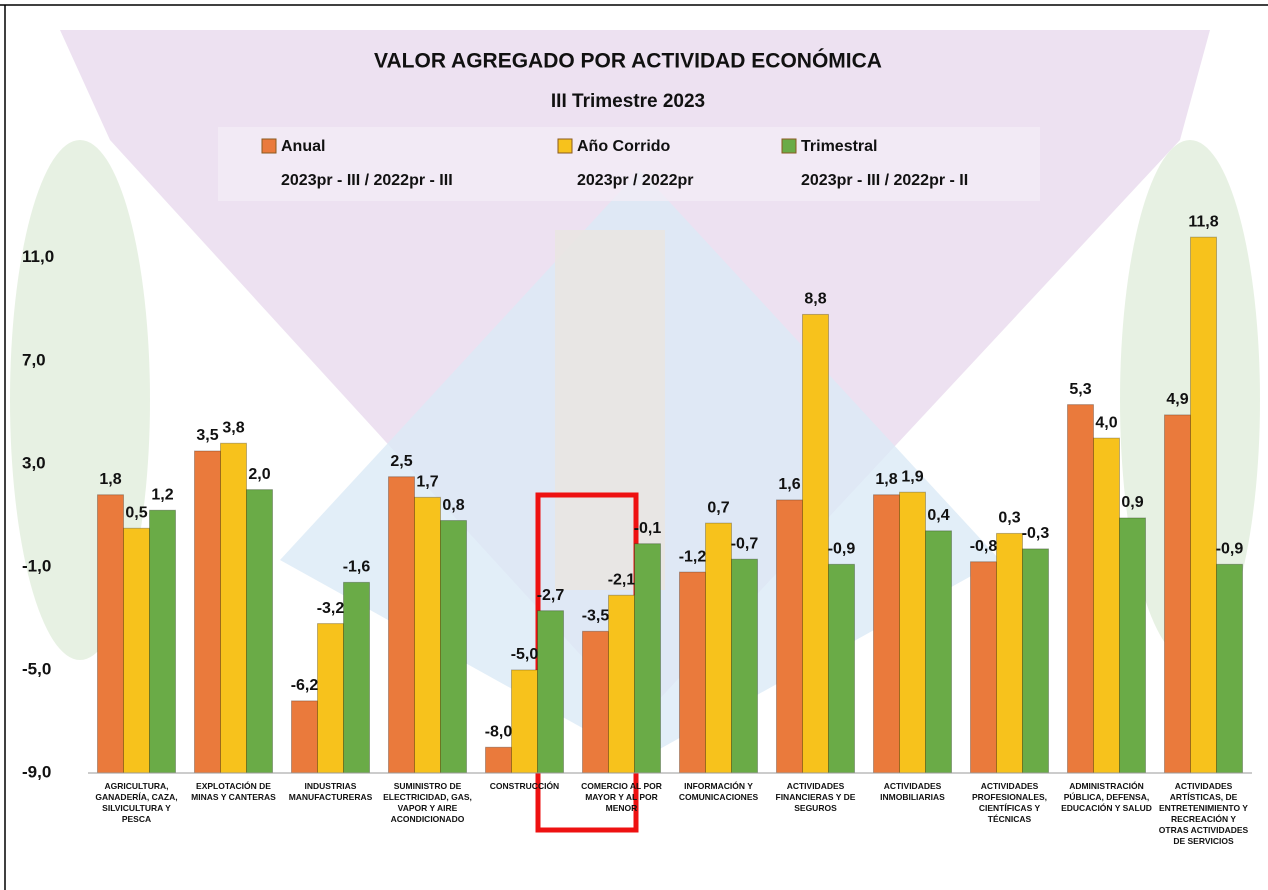  I want to click on legend-label: Año Corrido, so click(624, 146).